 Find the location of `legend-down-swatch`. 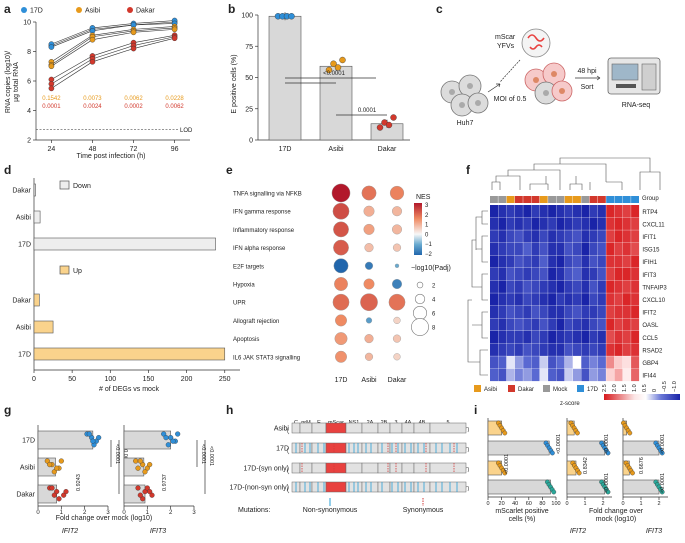

legend-down-swatch is located at coordinates (64, 185).